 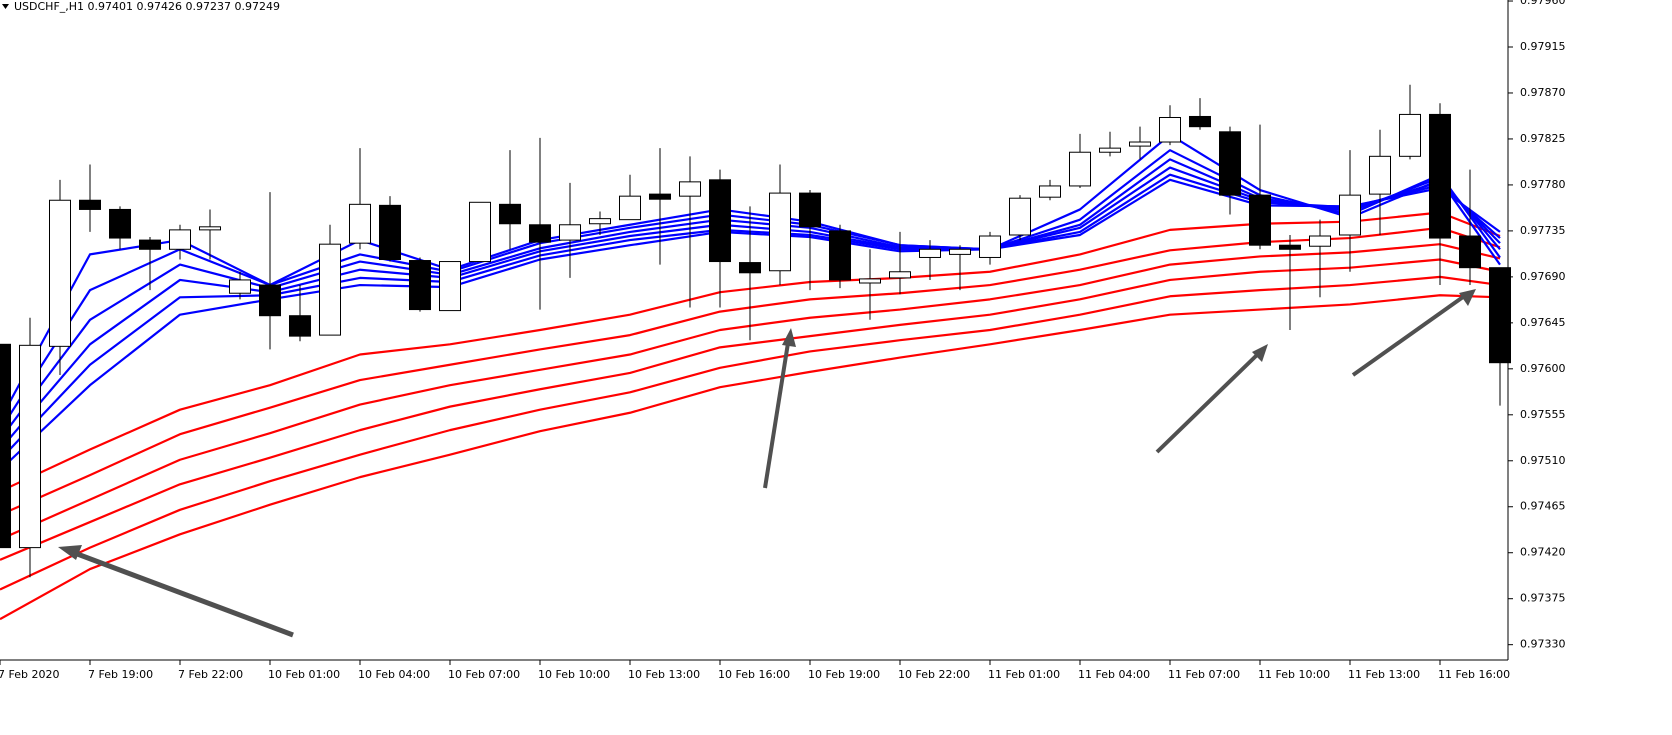 I want to click on y-tick-label: 0.97555, so click(x=1543, y=414).